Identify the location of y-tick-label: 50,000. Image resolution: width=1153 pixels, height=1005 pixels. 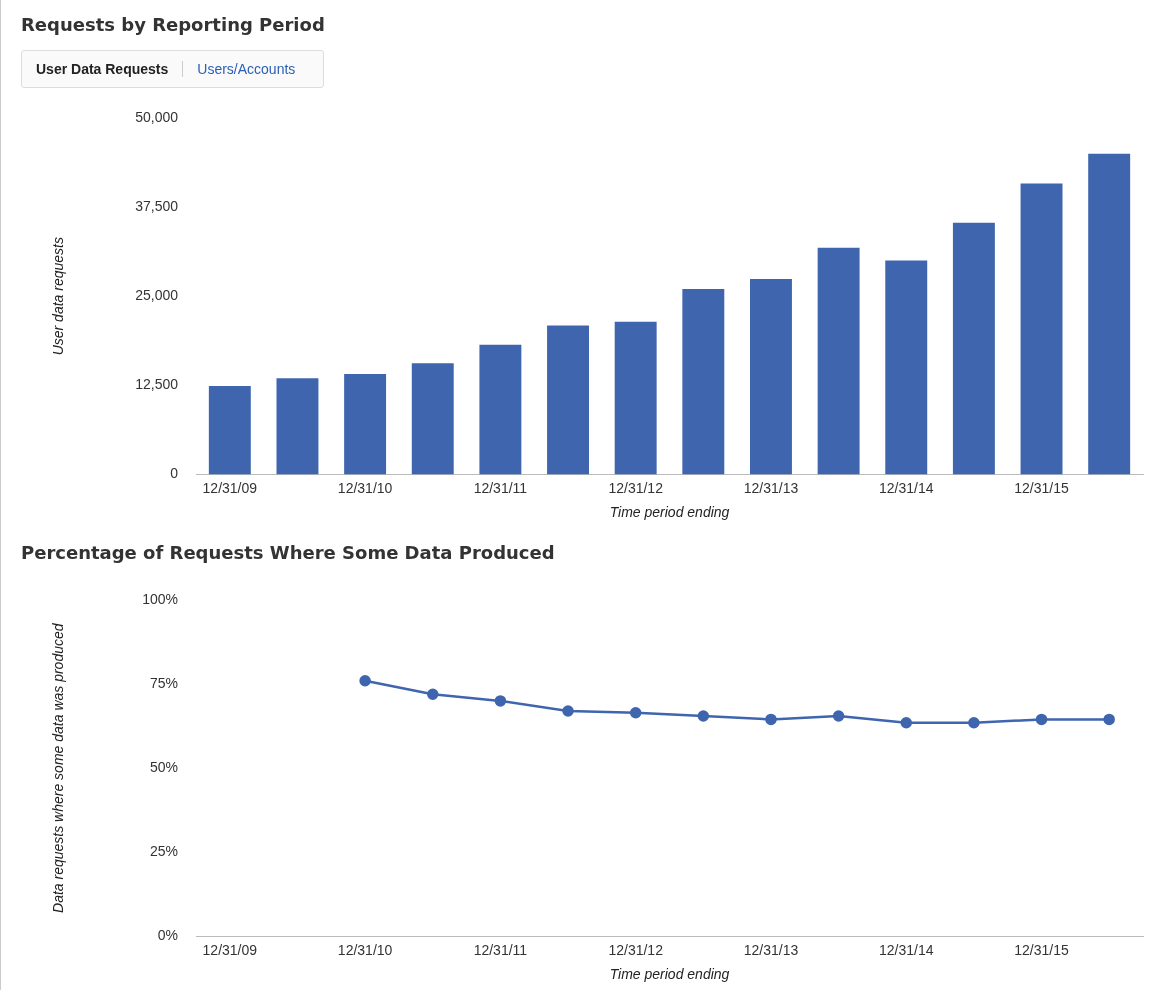
(157, 116).